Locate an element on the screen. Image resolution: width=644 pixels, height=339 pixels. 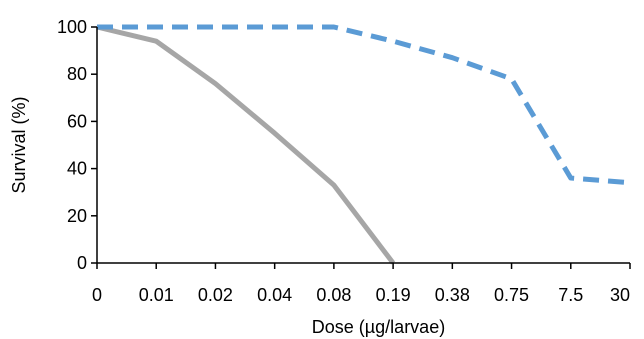
x-tick-label: 0.19 is located at coordinates (393, 295).